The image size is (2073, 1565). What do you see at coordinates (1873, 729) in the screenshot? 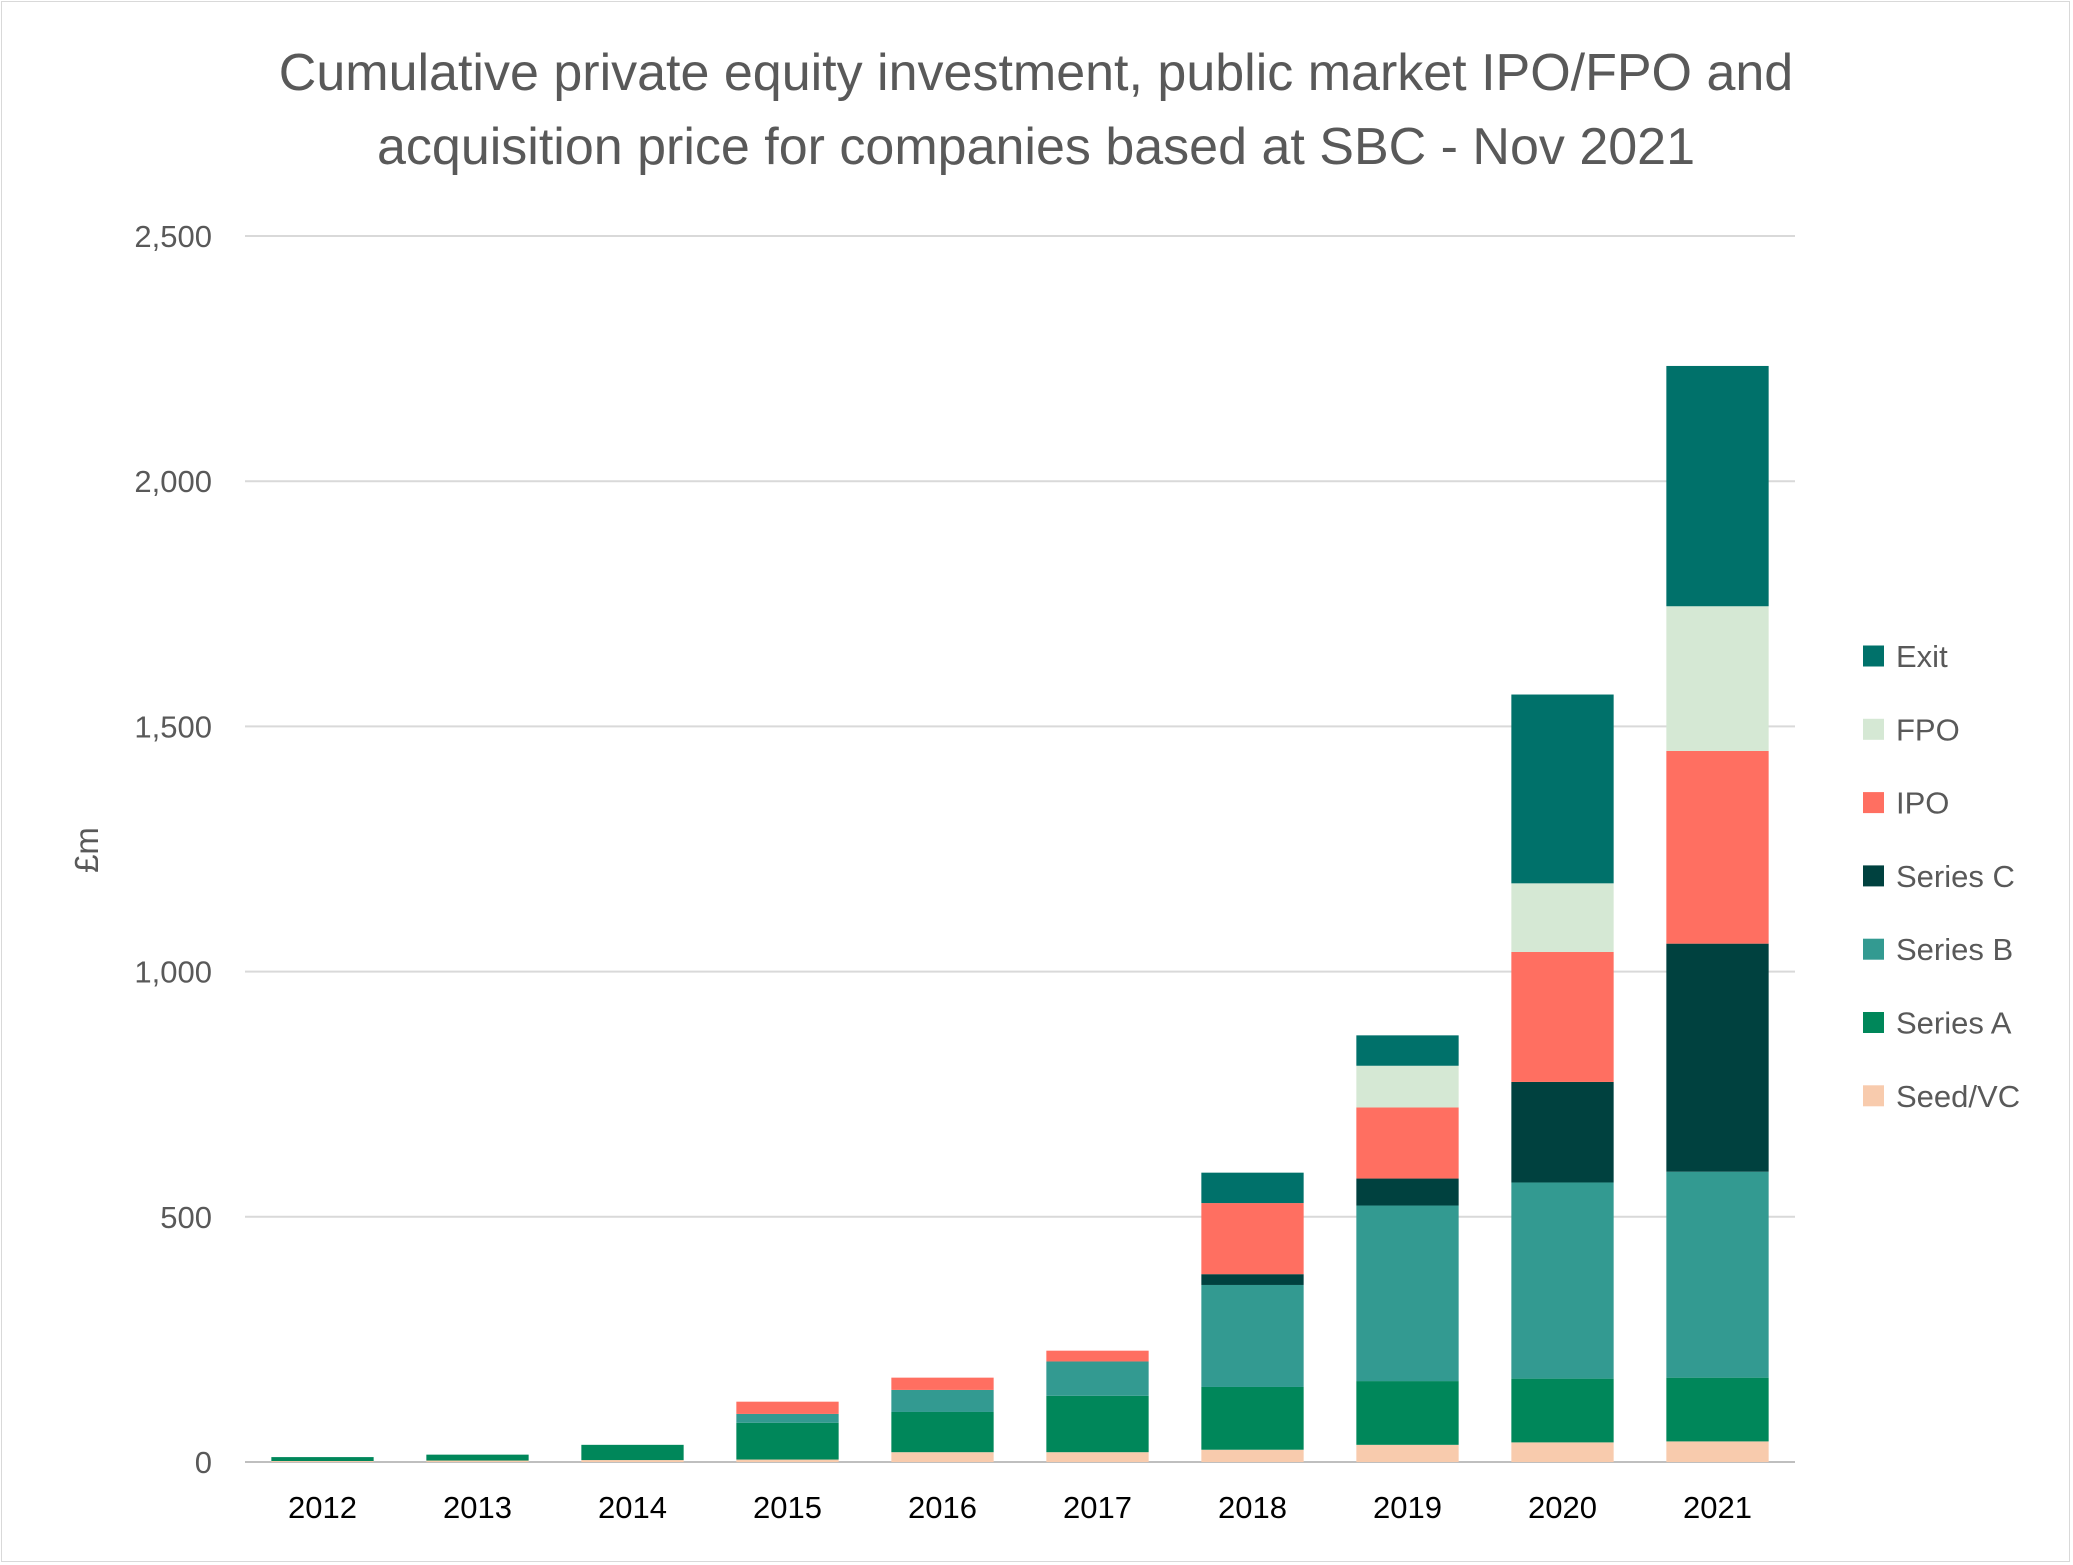
I see `legend-swatch-fpo` at bounding box center [1873, 729].